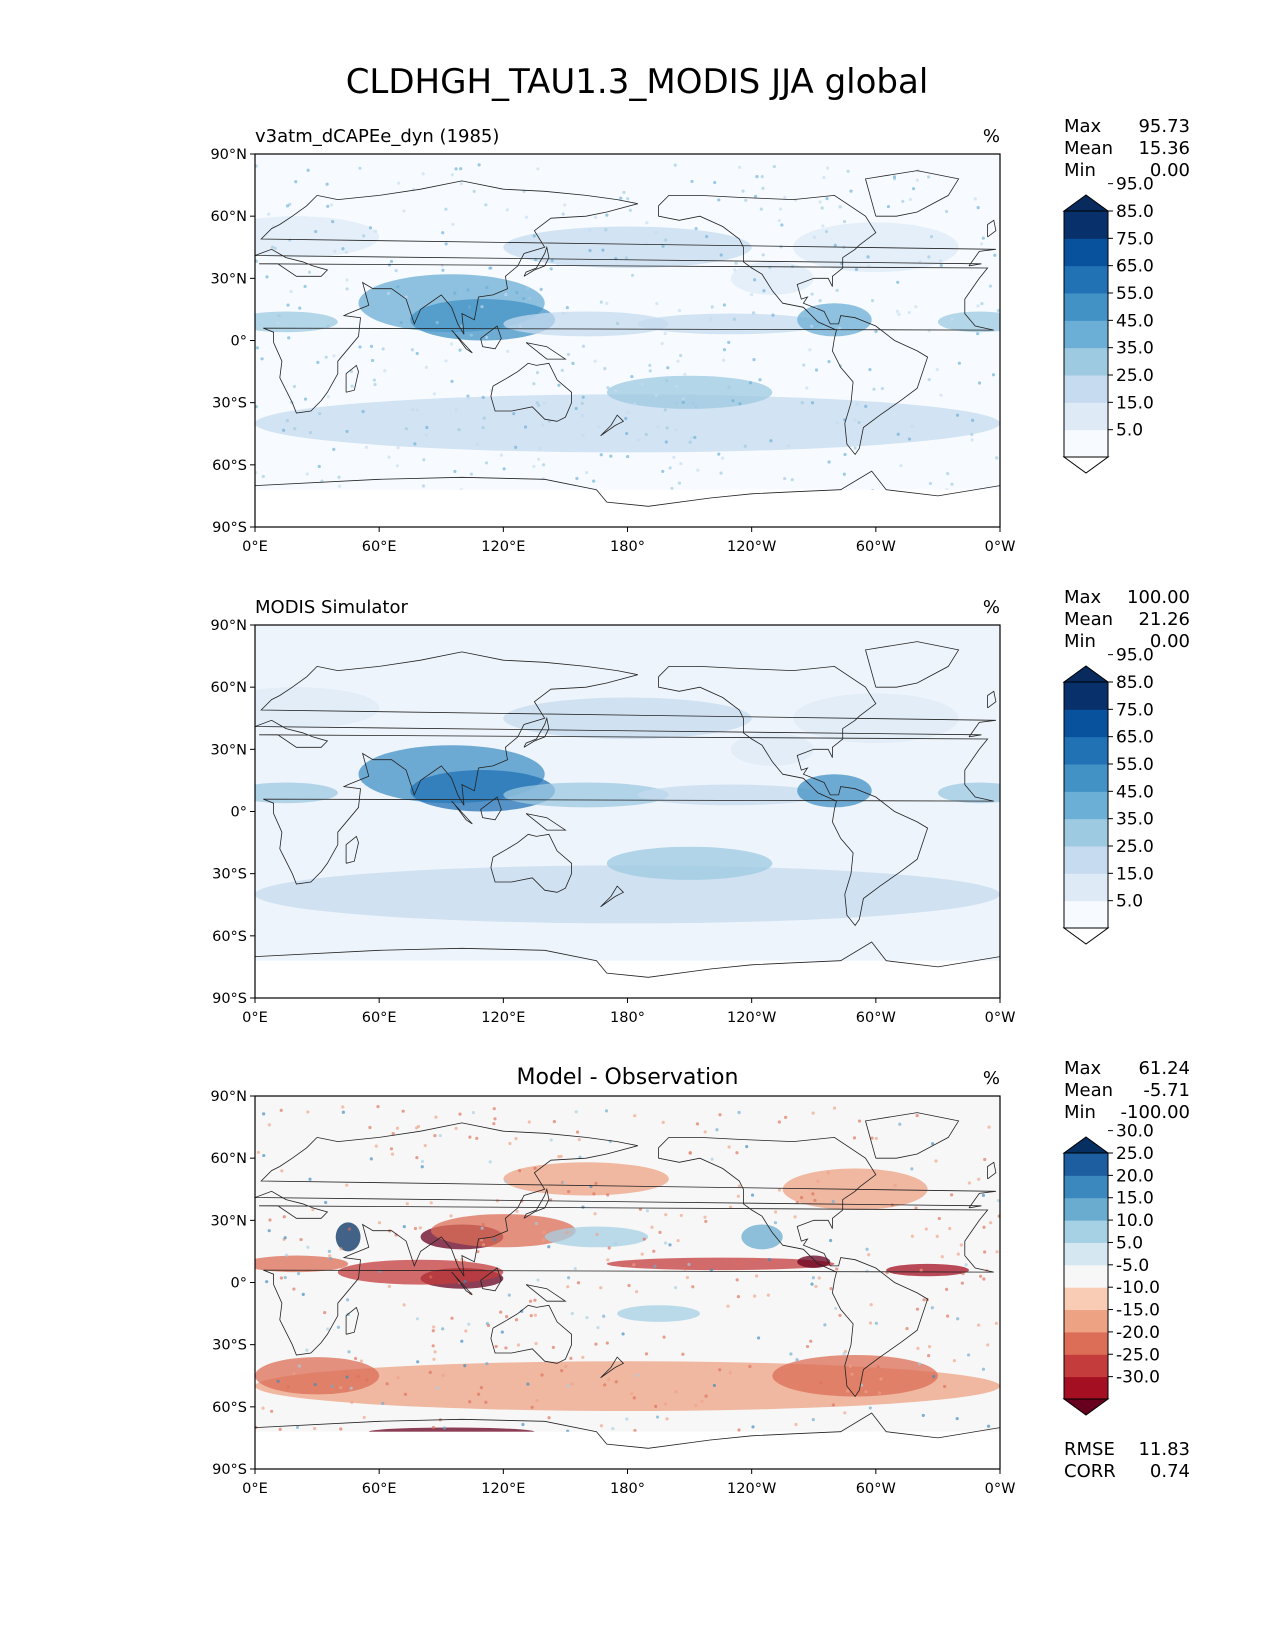 This screenshot has height=1650, width=1275. I want to click on colorbar-tick-label: 5.0, so click(1129, 1243).